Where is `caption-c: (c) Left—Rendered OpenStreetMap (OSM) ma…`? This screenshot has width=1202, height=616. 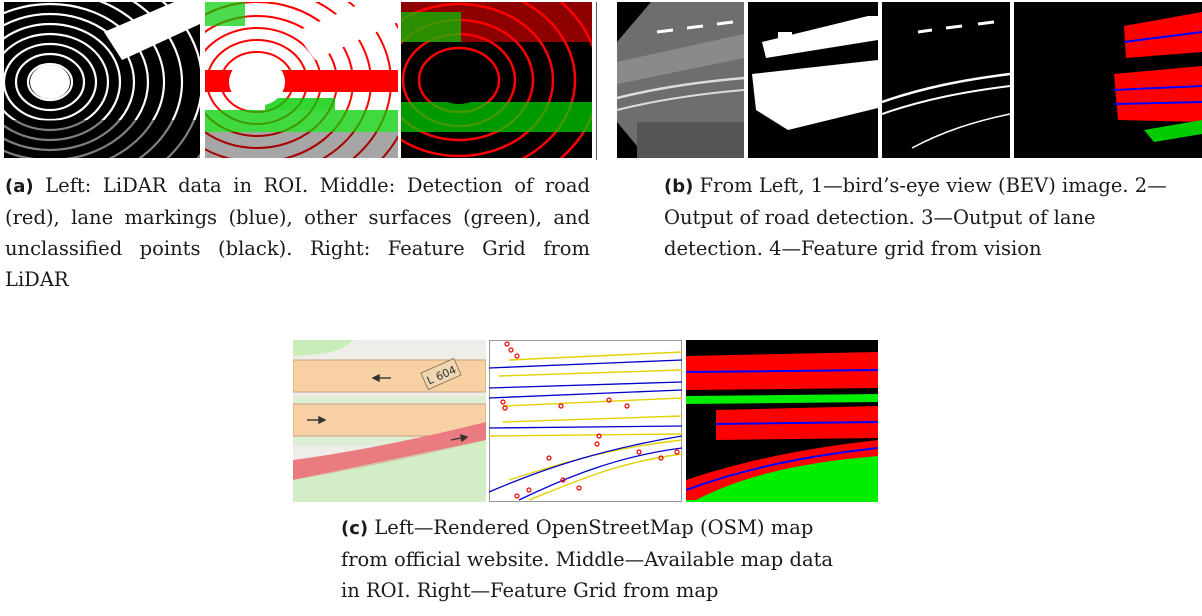 caption-c: (c) Left—Rendered OpenStreetMap (OSM) ma… is located at coordinates (591, 559).